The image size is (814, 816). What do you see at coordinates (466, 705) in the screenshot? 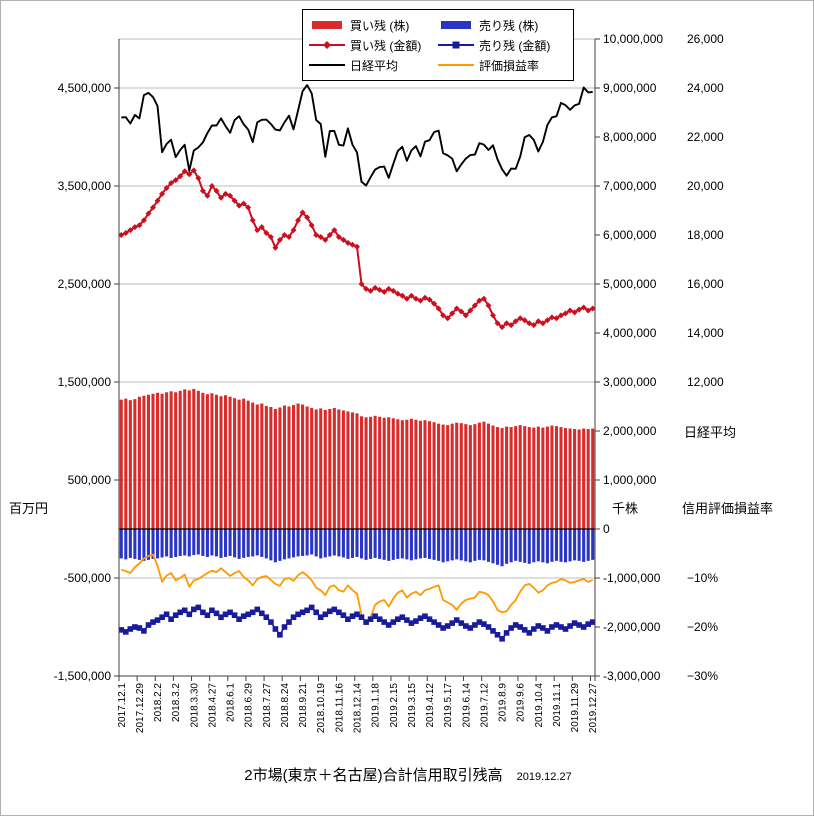
I see `svg-text: 2019.6.14` at bounding box center [466, 705].